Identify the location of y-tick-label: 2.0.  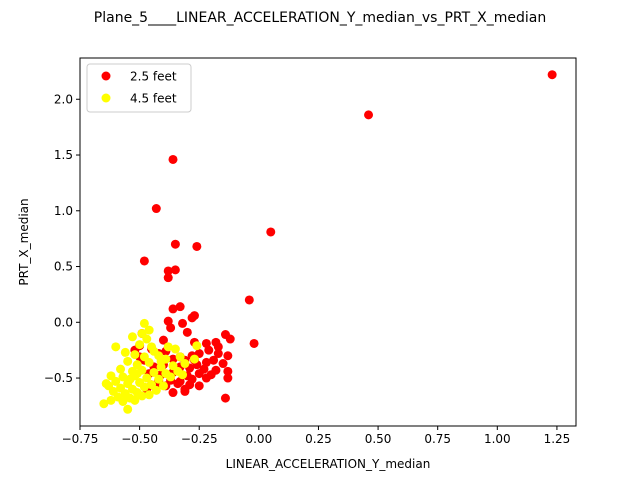
(63, 99).